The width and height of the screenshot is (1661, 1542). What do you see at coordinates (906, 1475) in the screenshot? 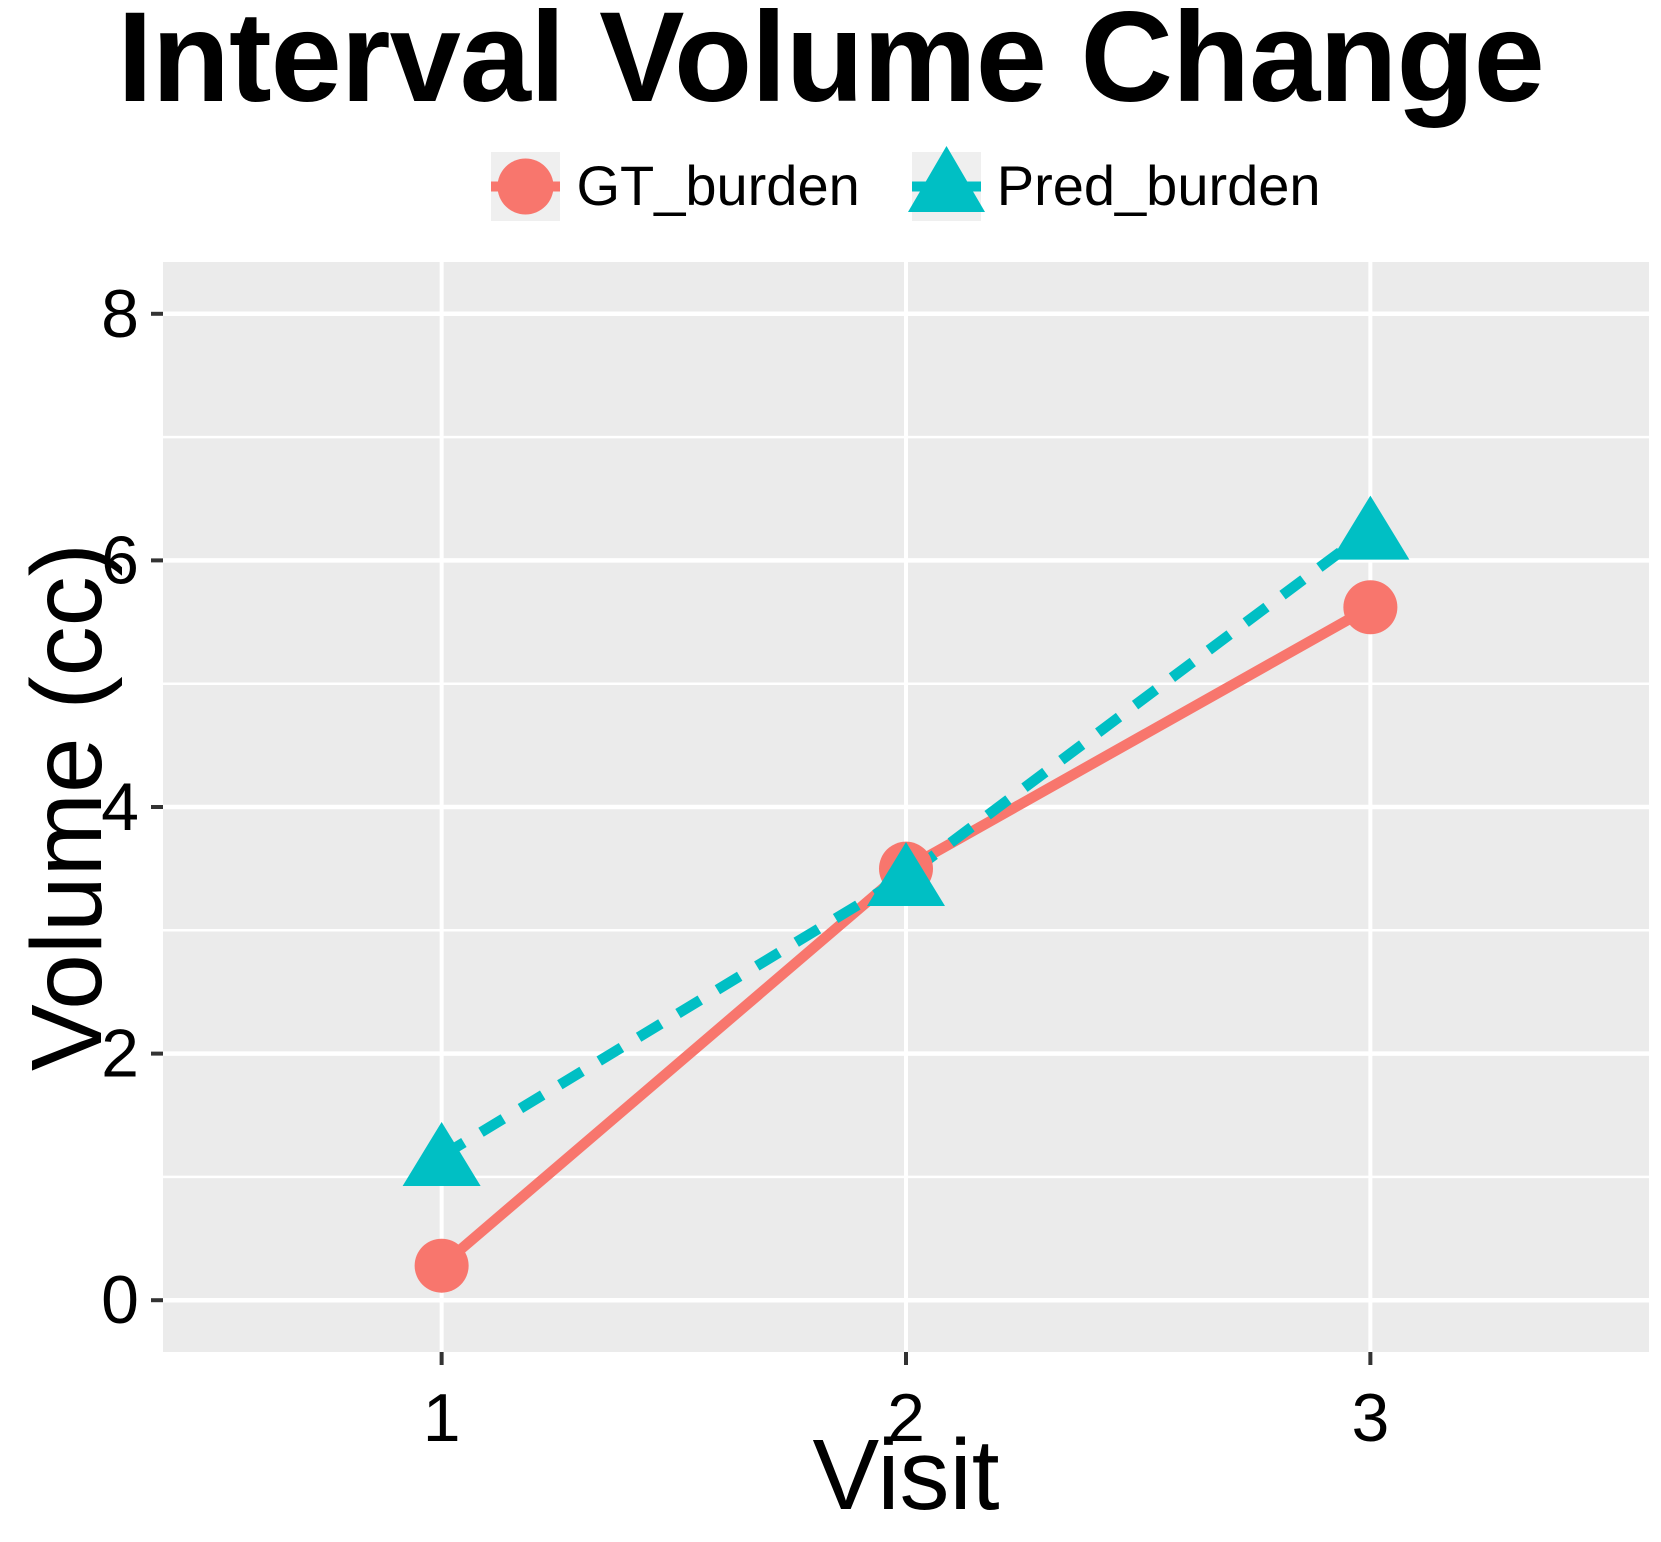
I see `x-axis-title: Visit` at bounding box center [906, 1475].